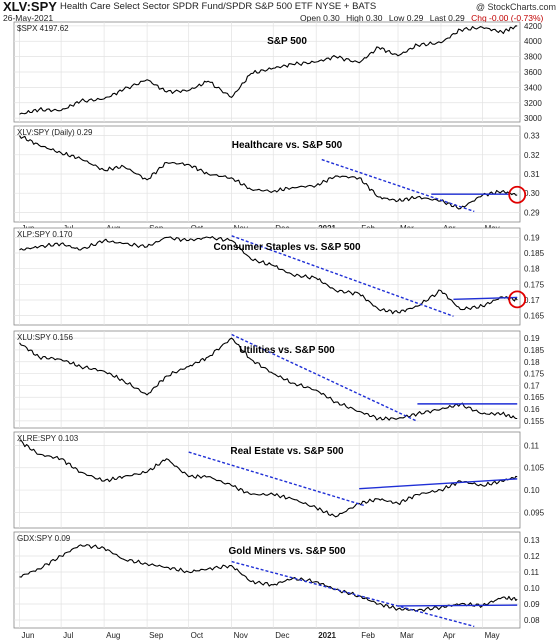  I want to click on panel-title: Gold Miners vs. S&P 500, so click(287, 551).